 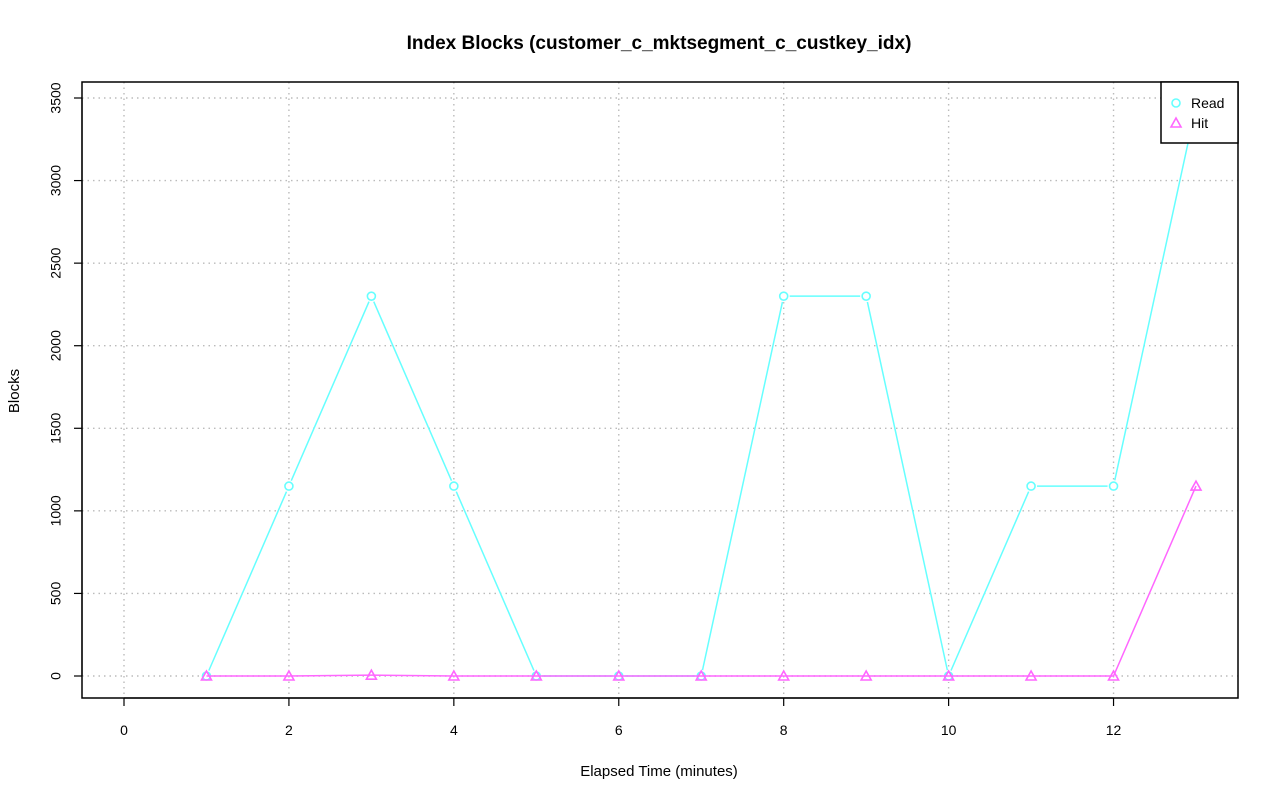 I want to click on y-tick-label: 1000, so click(x=56, y=510).